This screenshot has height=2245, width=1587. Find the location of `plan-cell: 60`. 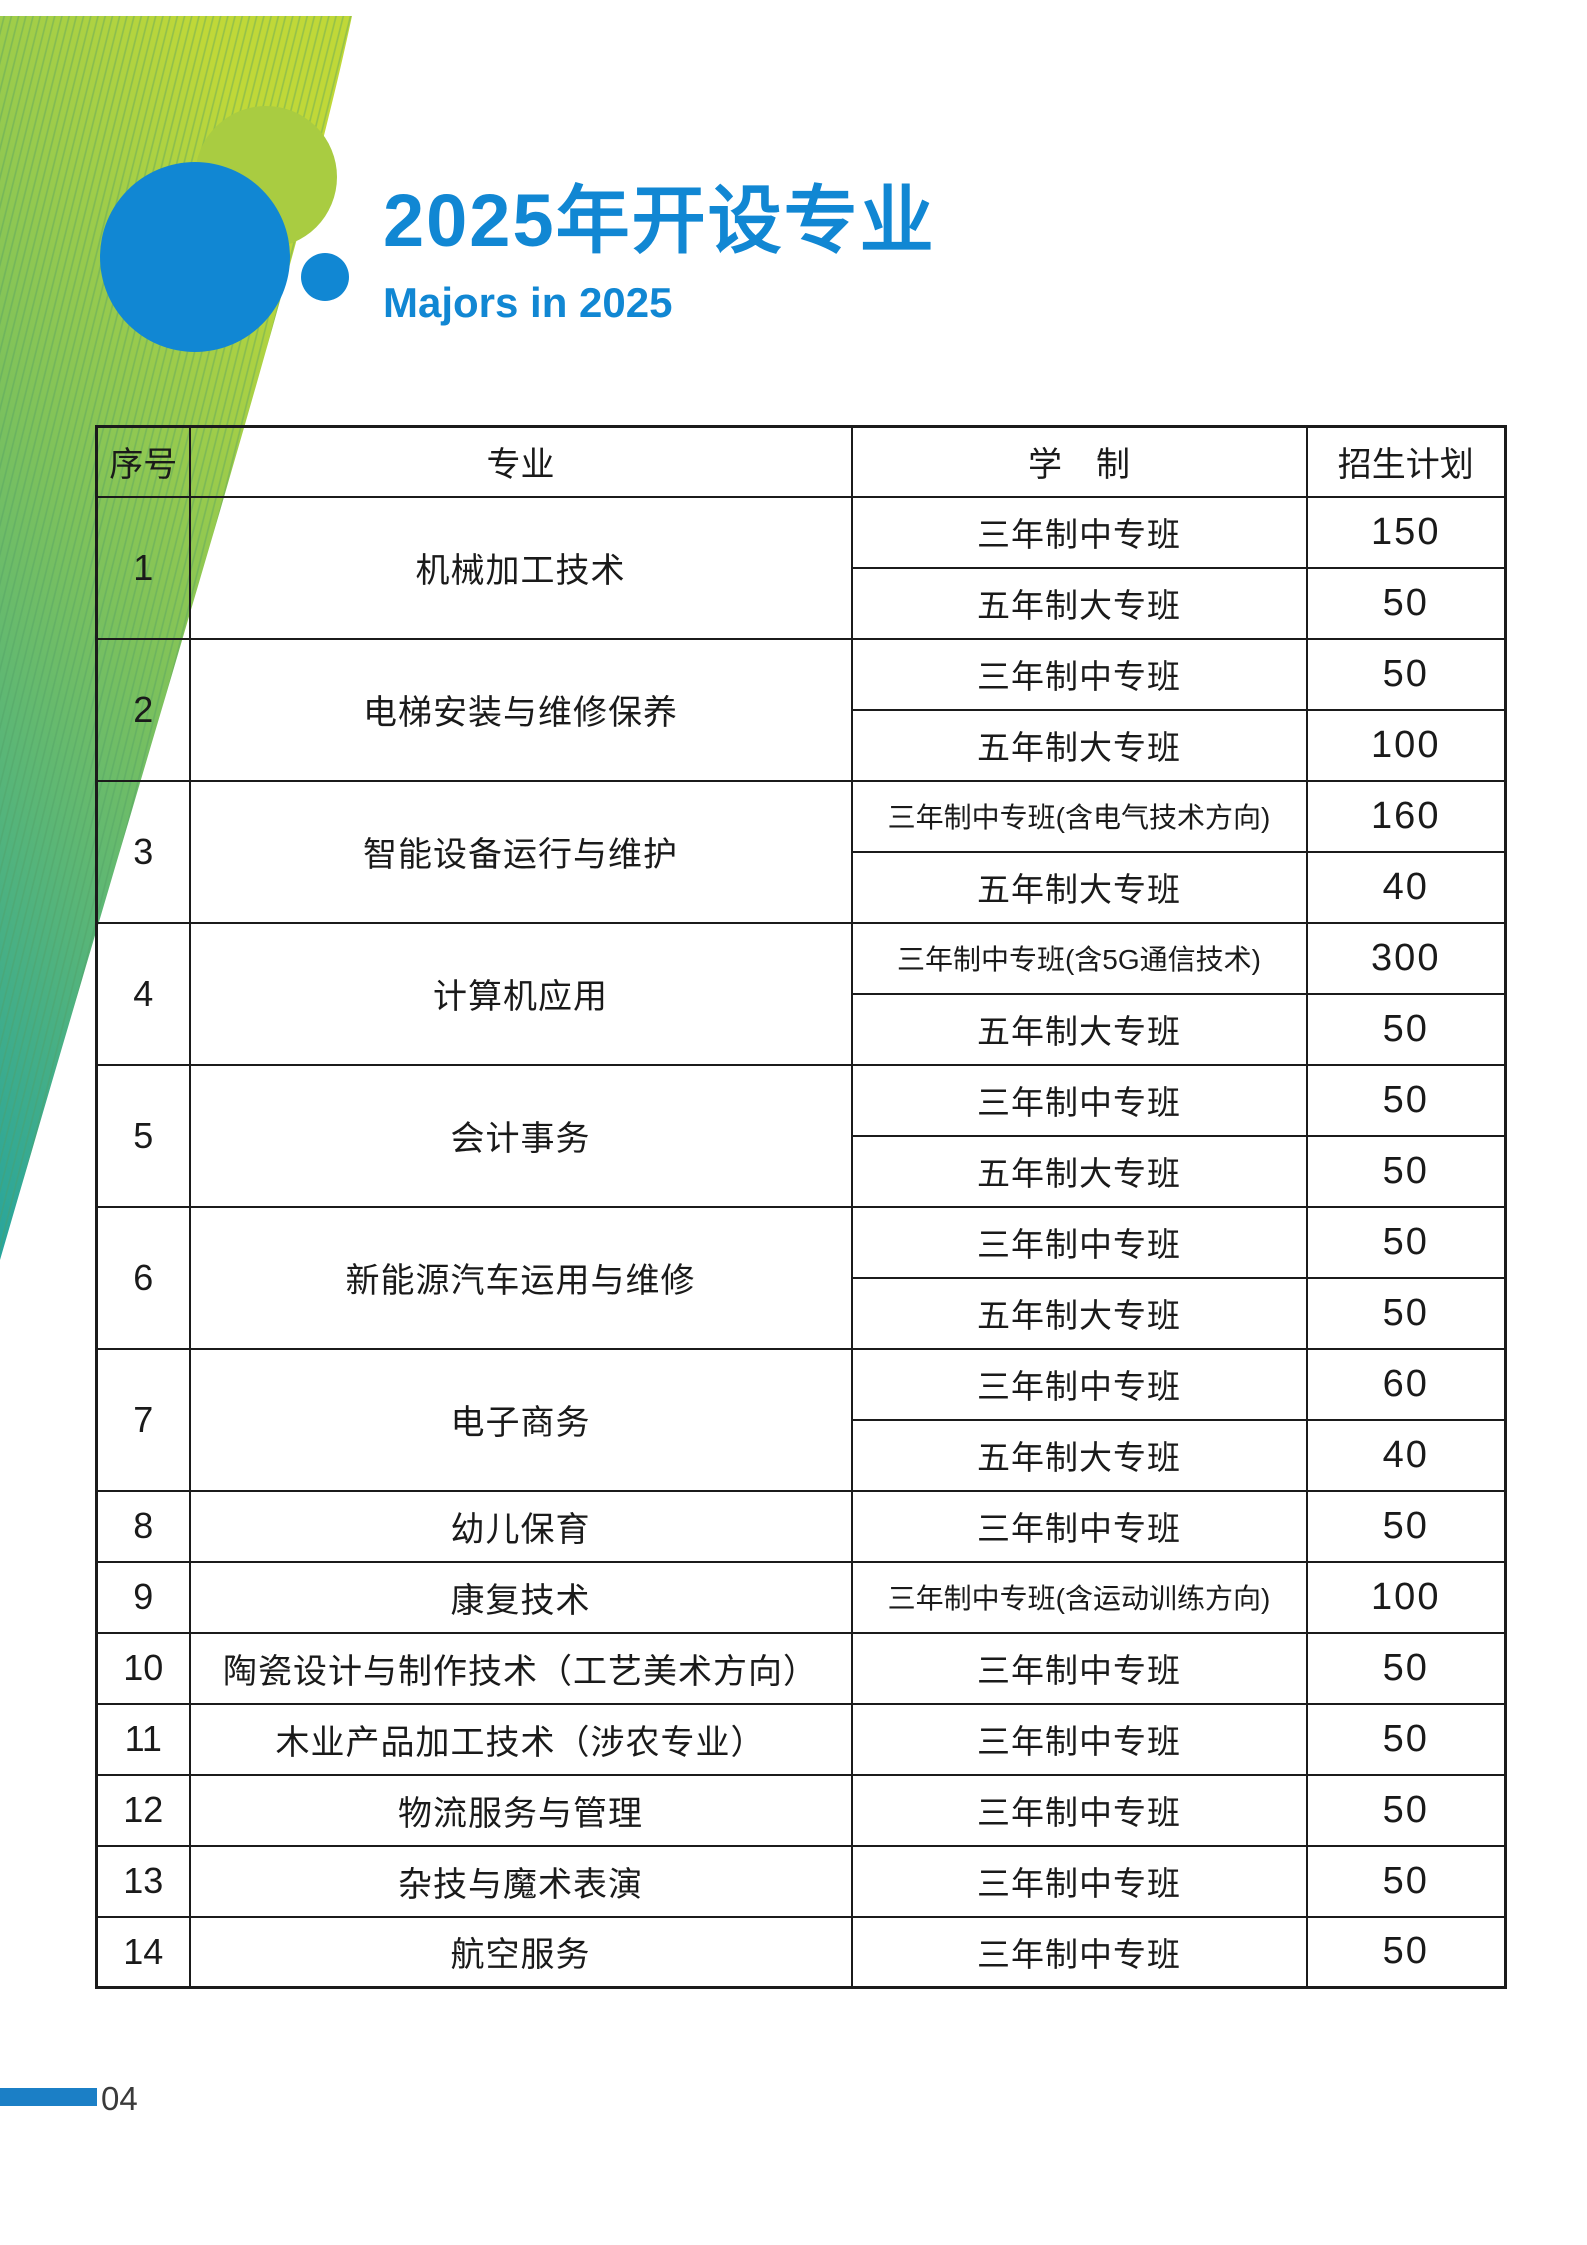

plan-cell: 60 is located at coordinates (1406, 1384).